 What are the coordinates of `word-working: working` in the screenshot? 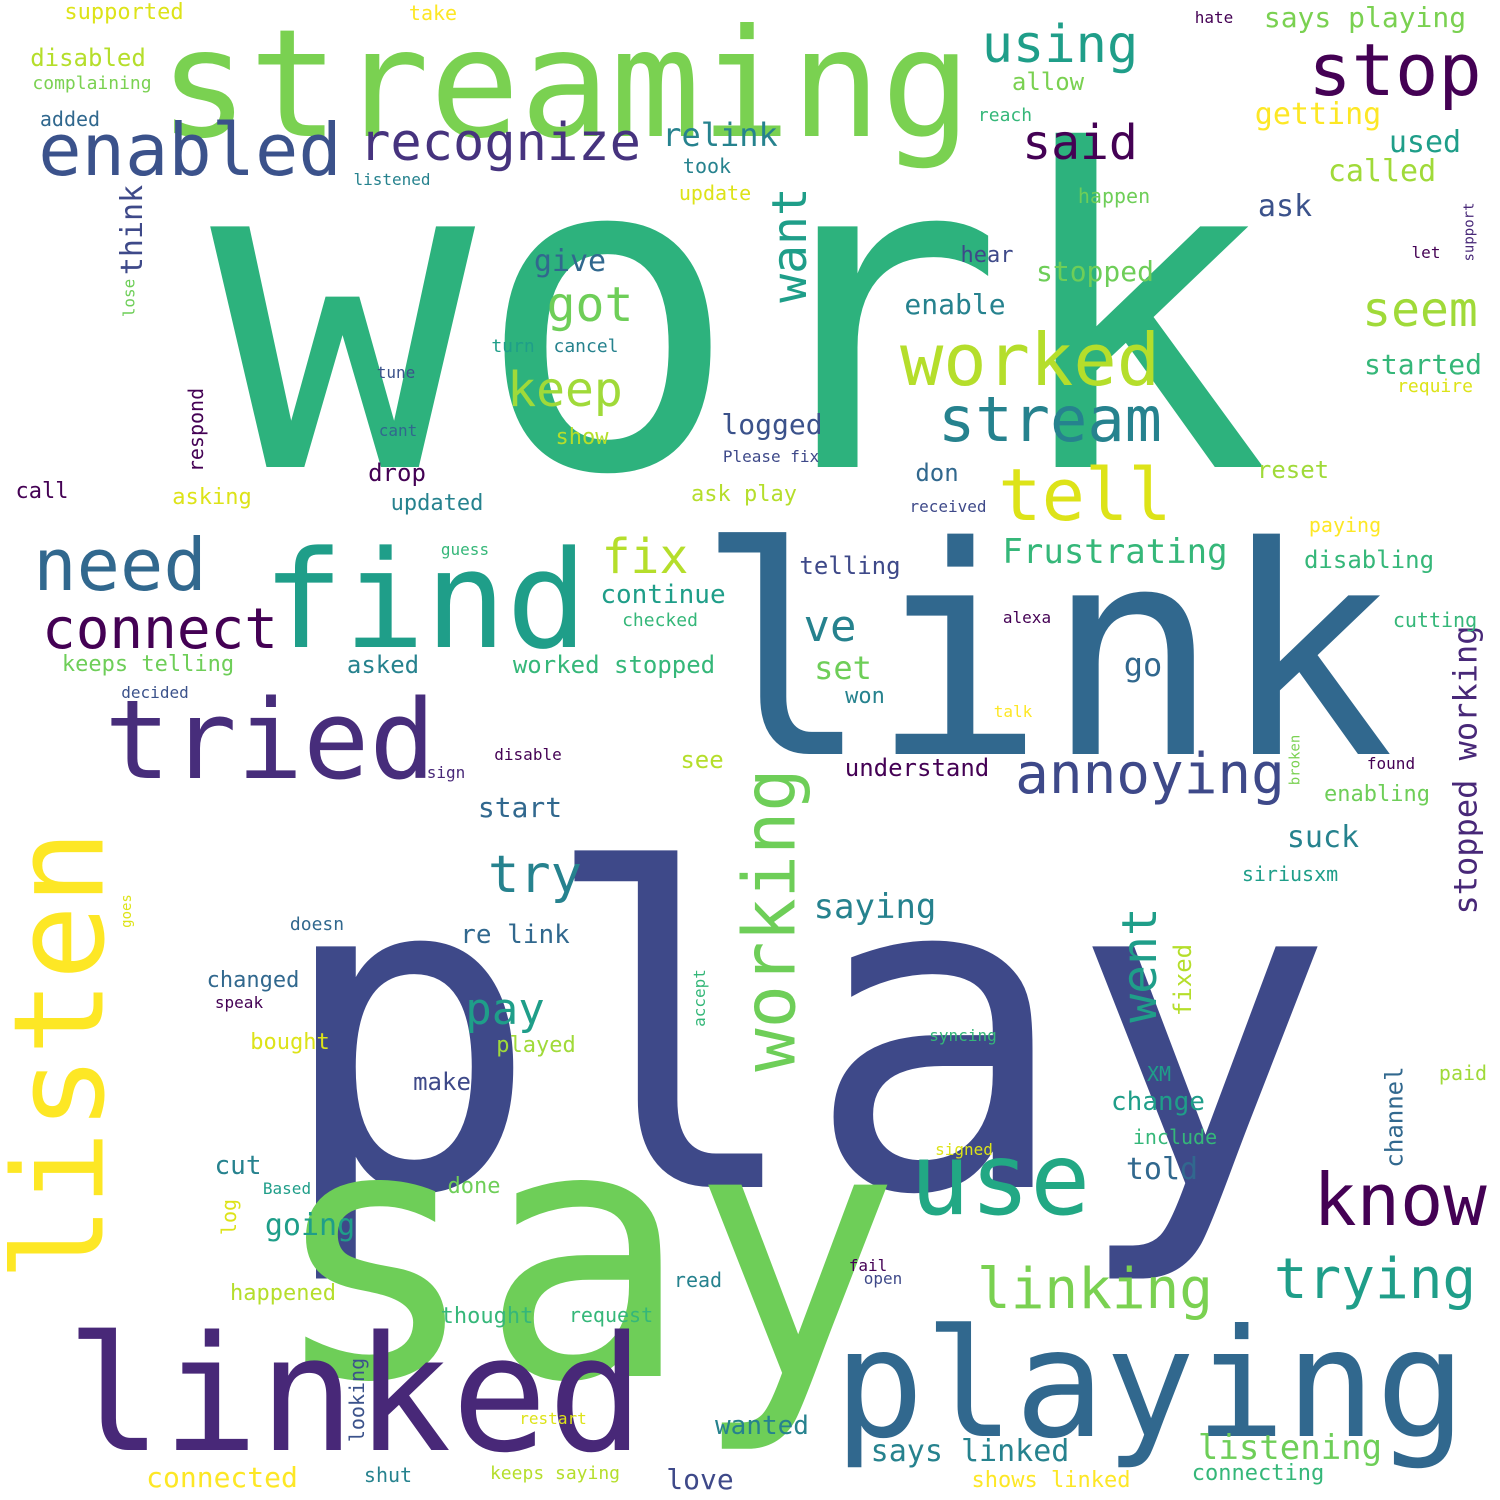 It's located at (770, 920).